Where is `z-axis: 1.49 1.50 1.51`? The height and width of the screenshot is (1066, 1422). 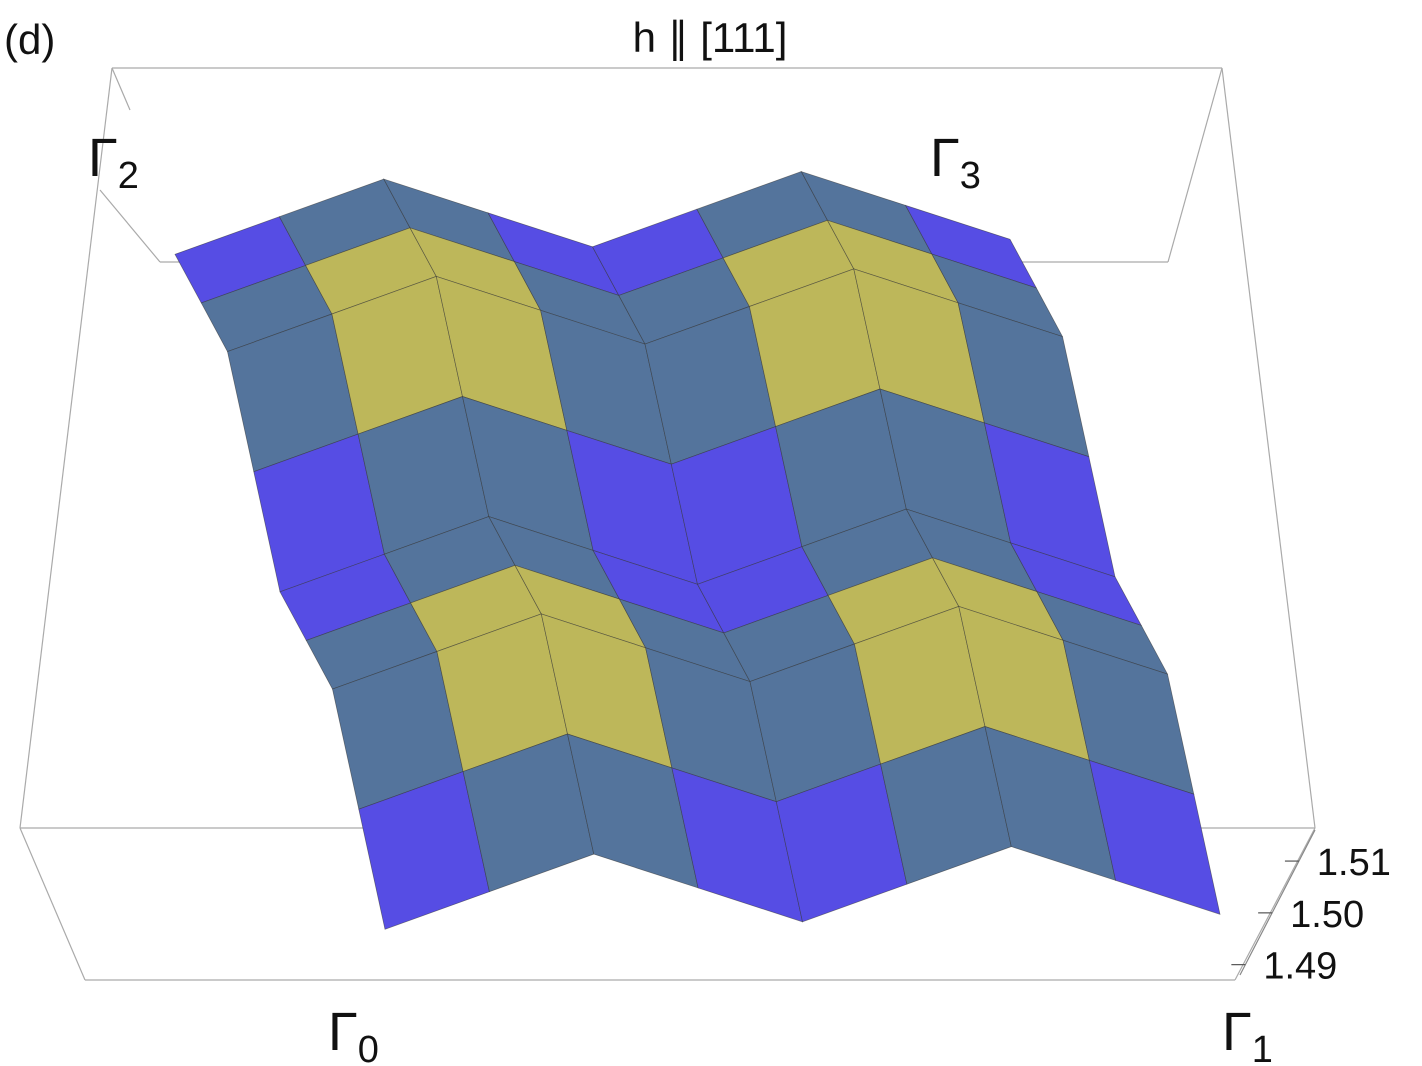
z-axis: 1.49 1.50 1.51 is located at coordinates (1311, 908).